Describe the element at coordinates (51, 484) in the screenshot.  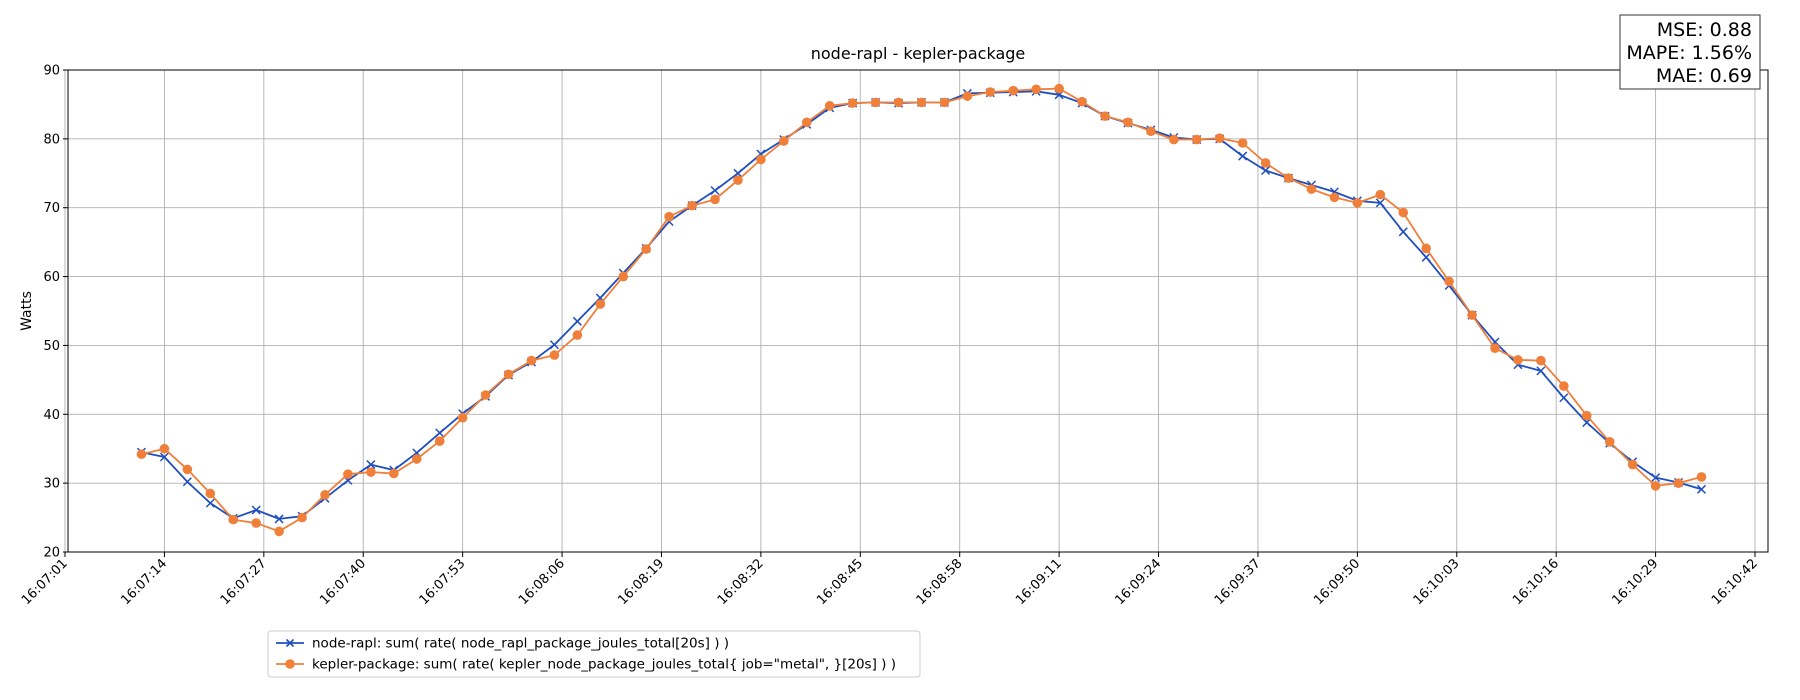
I see `y-tick-label: 30` at that location.